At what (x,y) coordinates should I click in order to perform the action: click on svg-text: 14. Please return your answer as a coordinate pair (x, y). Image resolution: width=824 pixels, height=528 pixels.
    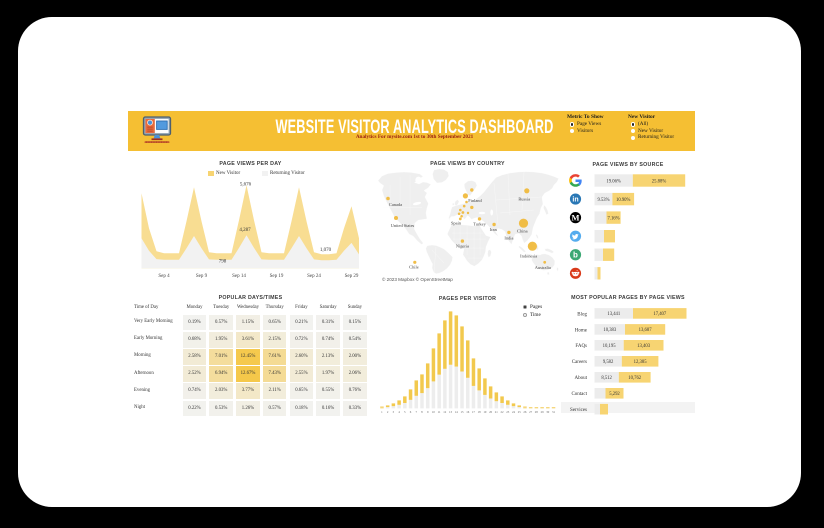
    Looking at the image, I should click on (457, 412).